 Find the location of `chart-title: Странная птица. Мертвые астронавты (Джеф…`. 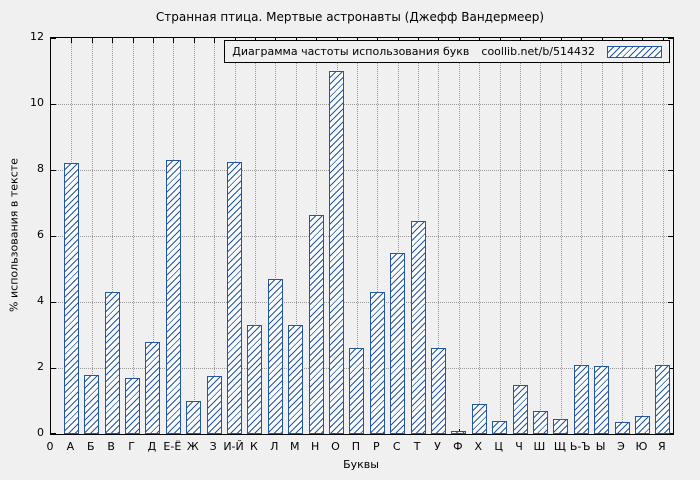

chart-title: Странная птица. Мертвые астронавты (Джеф… is located at coordinates (350, 17).